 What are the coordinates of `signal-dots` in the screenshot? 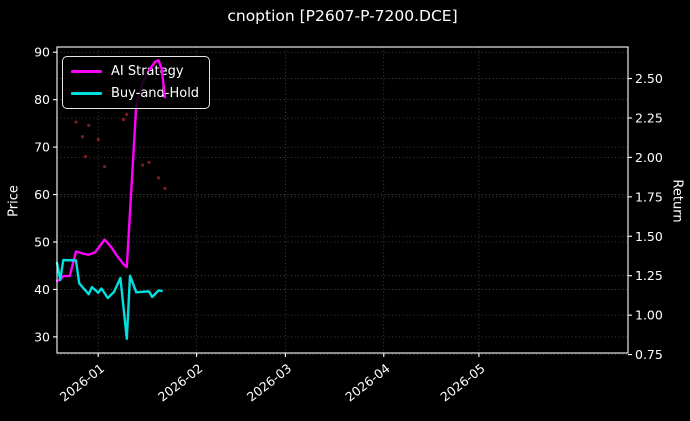 It's located at (120, 151).